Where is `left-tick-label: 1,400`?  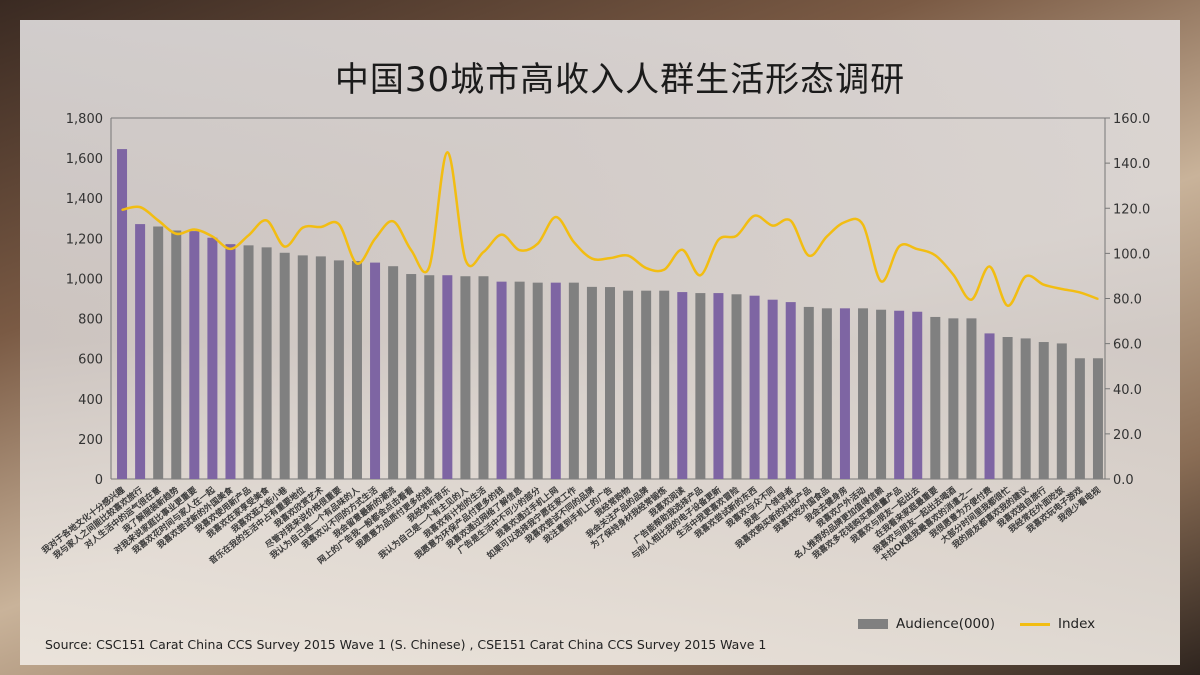 left-tick-label: 1,400 is located at coordinates (84, 199).